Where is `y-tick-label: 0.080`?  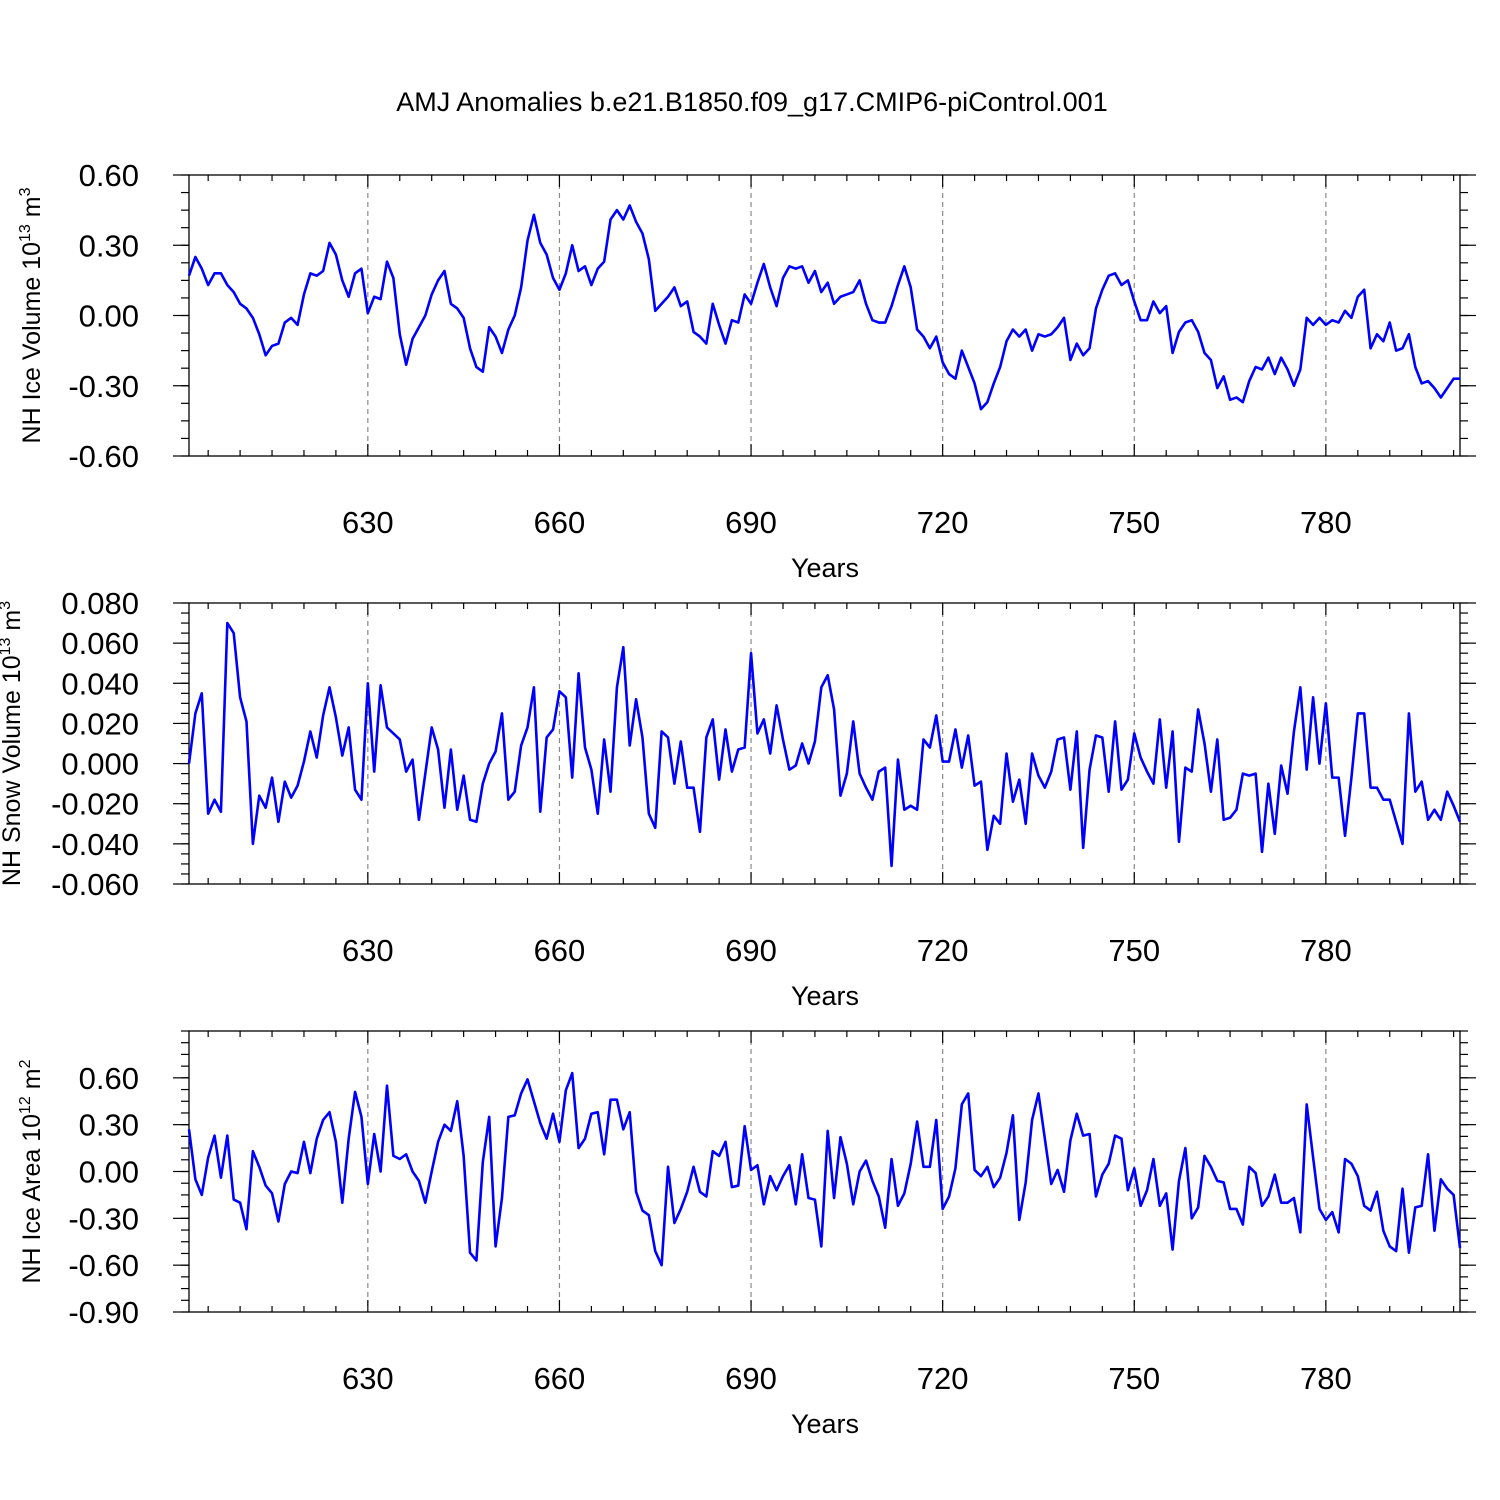
y-tick-label: 0.080 is located at coordinates (100, 603).